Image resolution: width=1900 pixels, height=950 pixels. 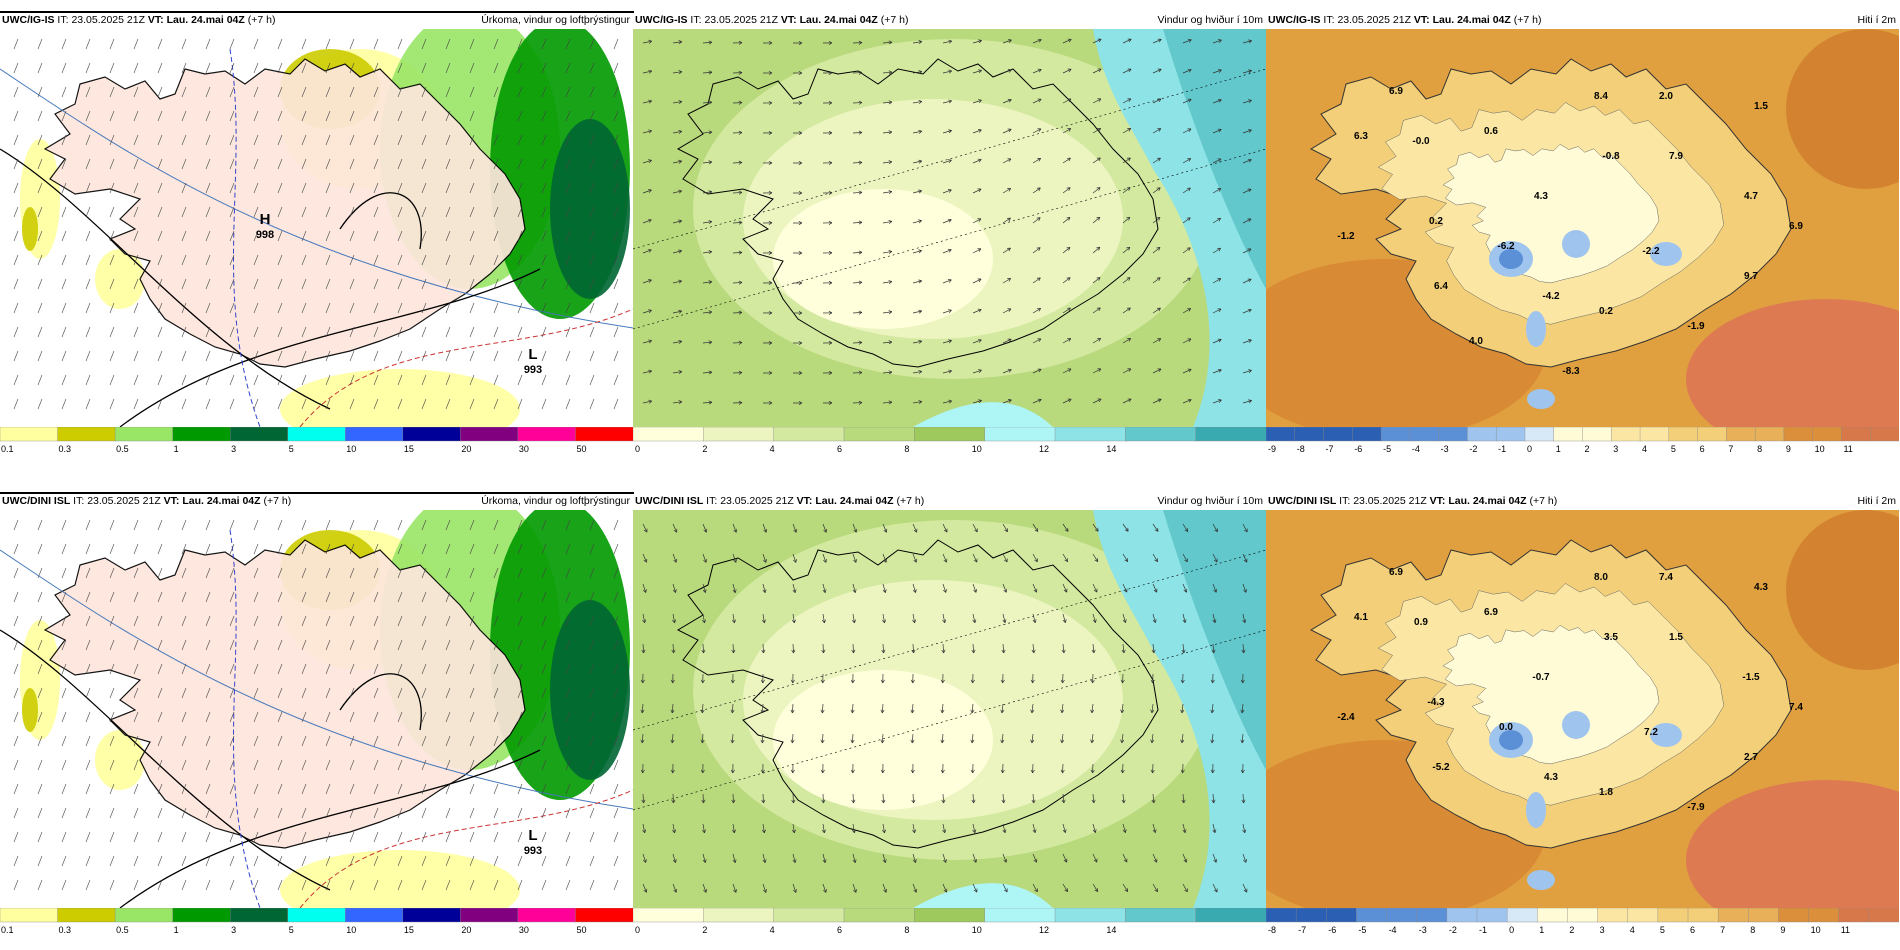 What do you see at coordinates (533, 851) in the screenshot?
I see `pressure-center-value: 993` at bounding box center [533, 851].